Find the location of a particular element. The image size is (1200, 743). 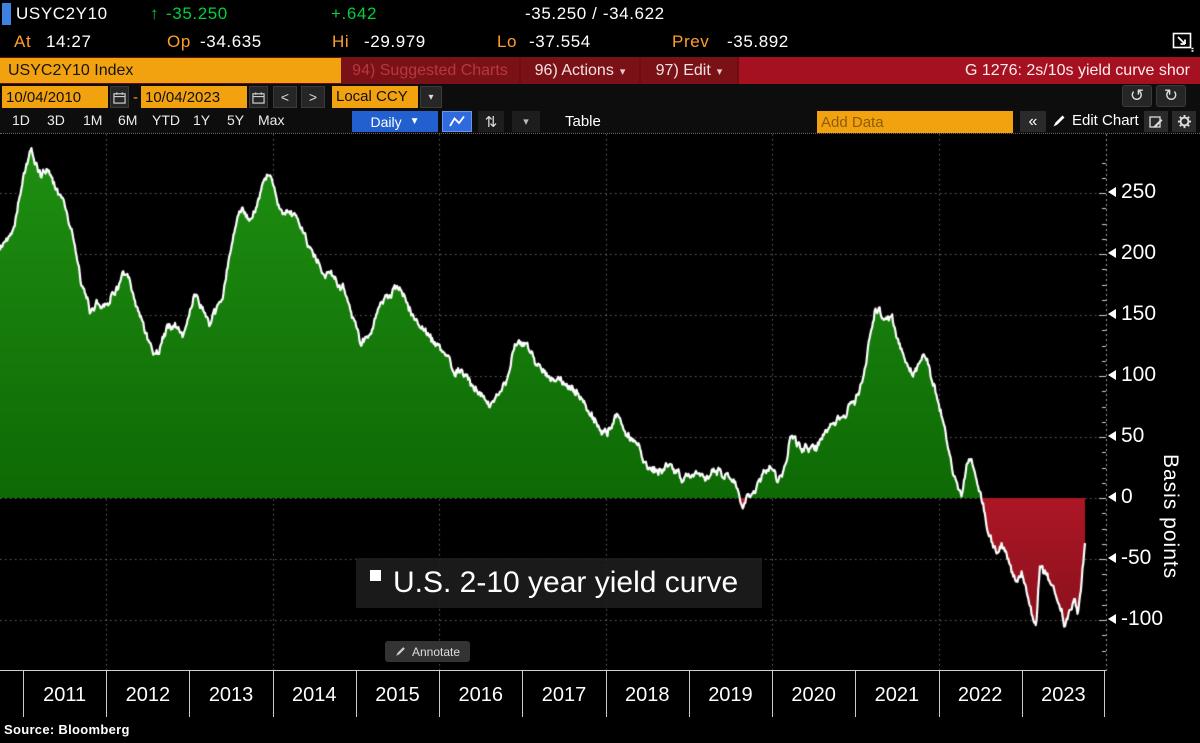

annotate-button: Annotate is located at coordinates (428, 651).